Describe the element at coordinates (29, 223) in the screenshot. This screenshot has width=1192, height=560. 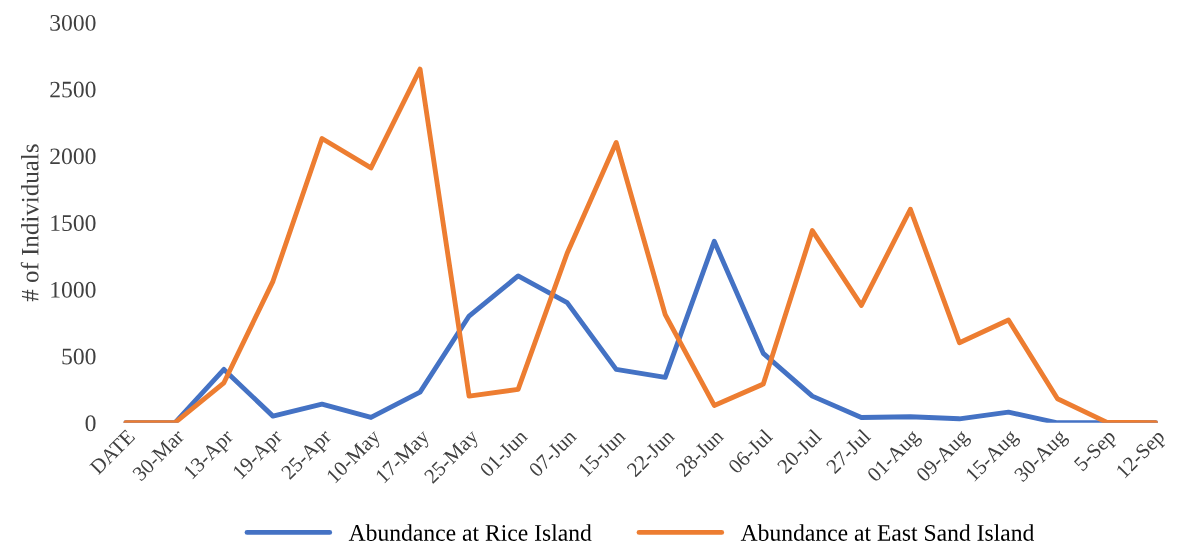
I see `y-axis-title: # of Individuals` at that location.